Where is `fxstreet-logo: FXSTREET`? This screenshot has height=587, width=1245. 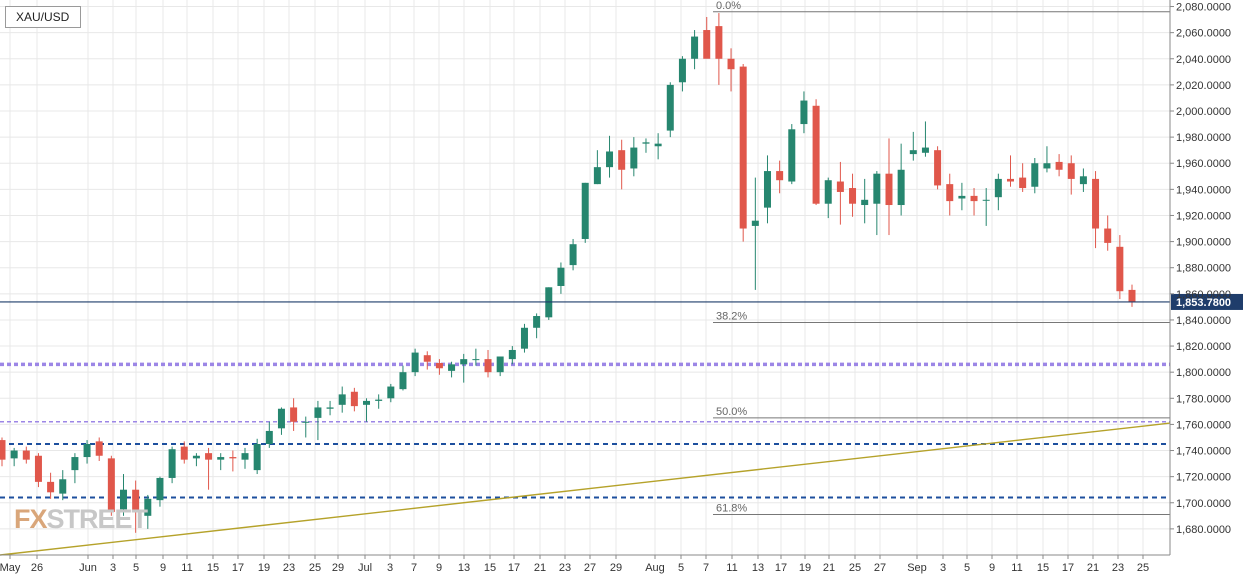
fxstreet-logo: FXSTREET is located at coordinates (81, 519).